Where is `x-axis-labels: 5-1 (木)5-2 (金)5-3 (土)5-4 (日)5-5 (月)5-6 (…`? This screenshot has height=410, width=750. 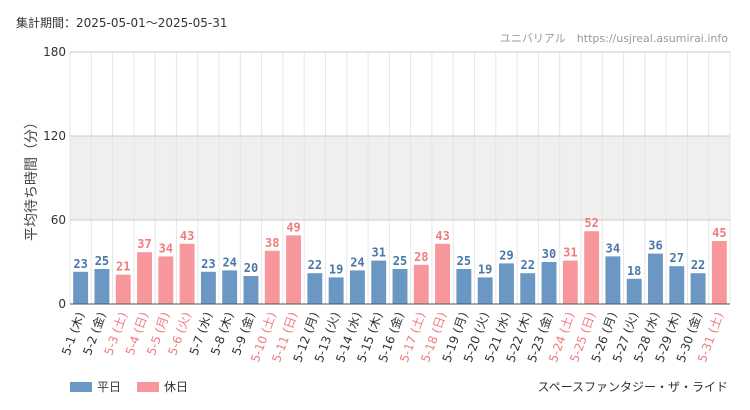
x-axis-labels: 5-1 (木)5-2 (金)5-3 (土)5-4 (日)5-5 (月)5-6 (… is located at coordinates (392, 337).